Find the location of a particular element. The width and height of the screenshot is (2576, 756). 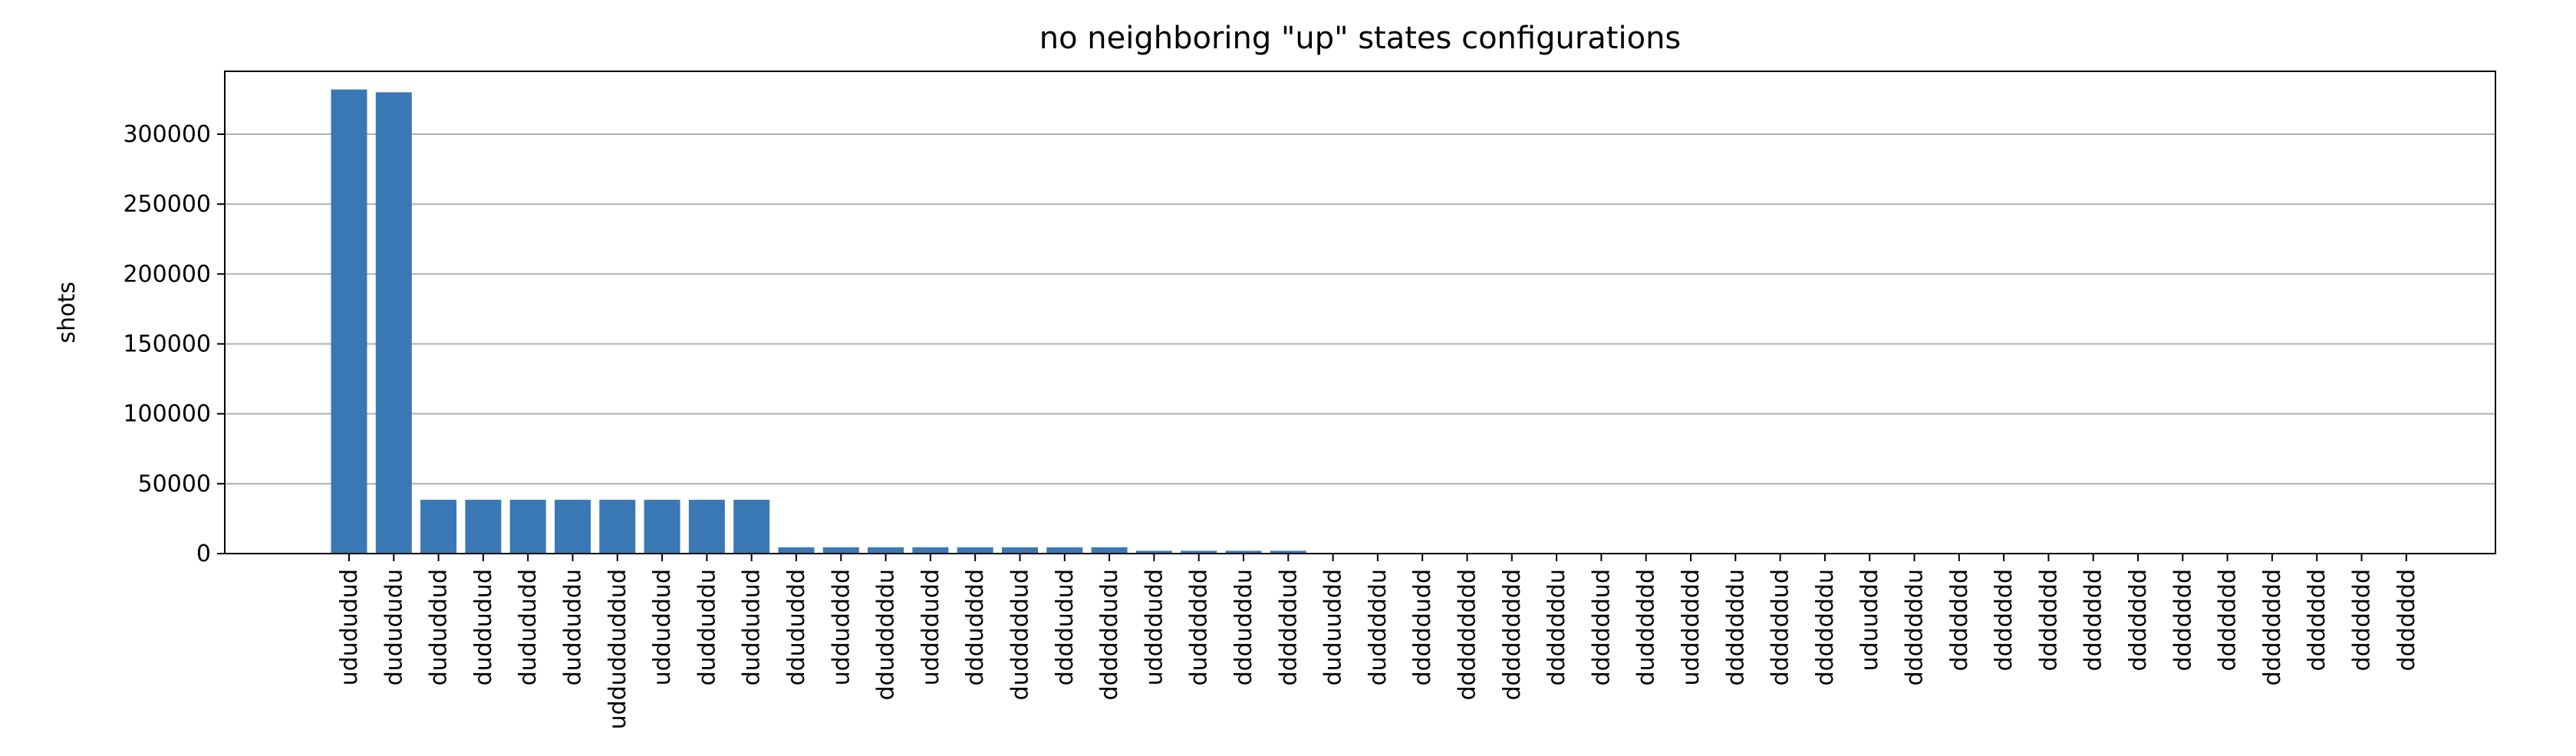

y-tick-label: 0 is located at coordinates (203, 554).